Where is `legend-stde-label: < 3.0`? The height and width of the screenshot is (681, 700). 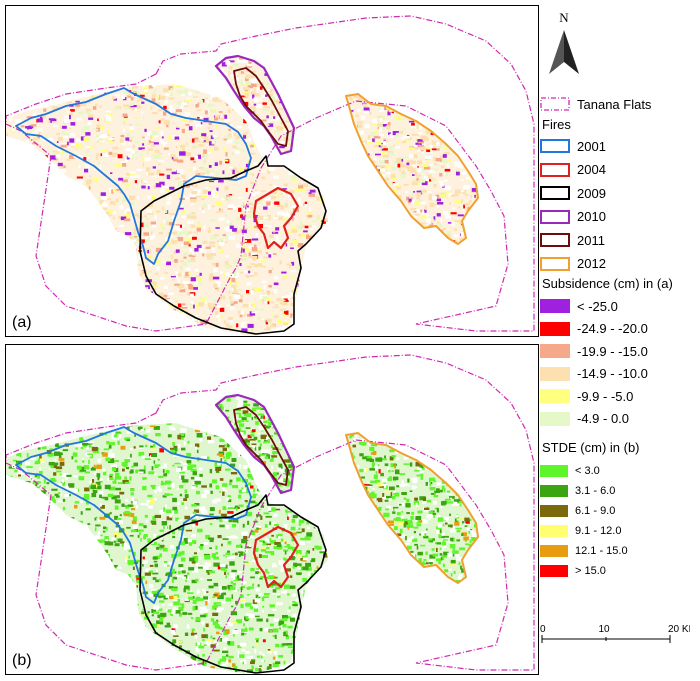 legend-stde-label: < 3.0 is located at coordinates (587, 471).